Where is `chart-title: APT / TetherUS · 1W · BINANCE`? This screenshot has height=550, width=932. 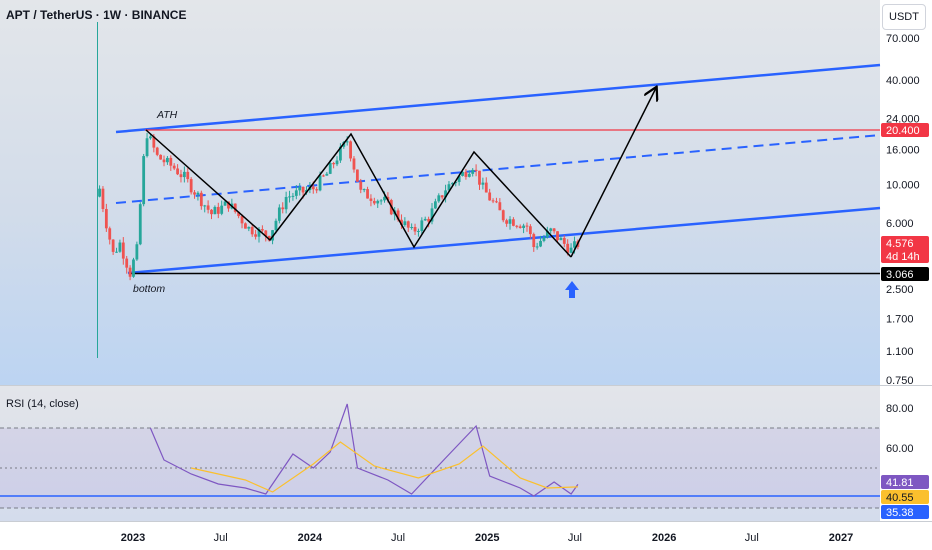 chart-title: APT / TetherUS · 1W · BINANCE is located at coordinates (96, 15).